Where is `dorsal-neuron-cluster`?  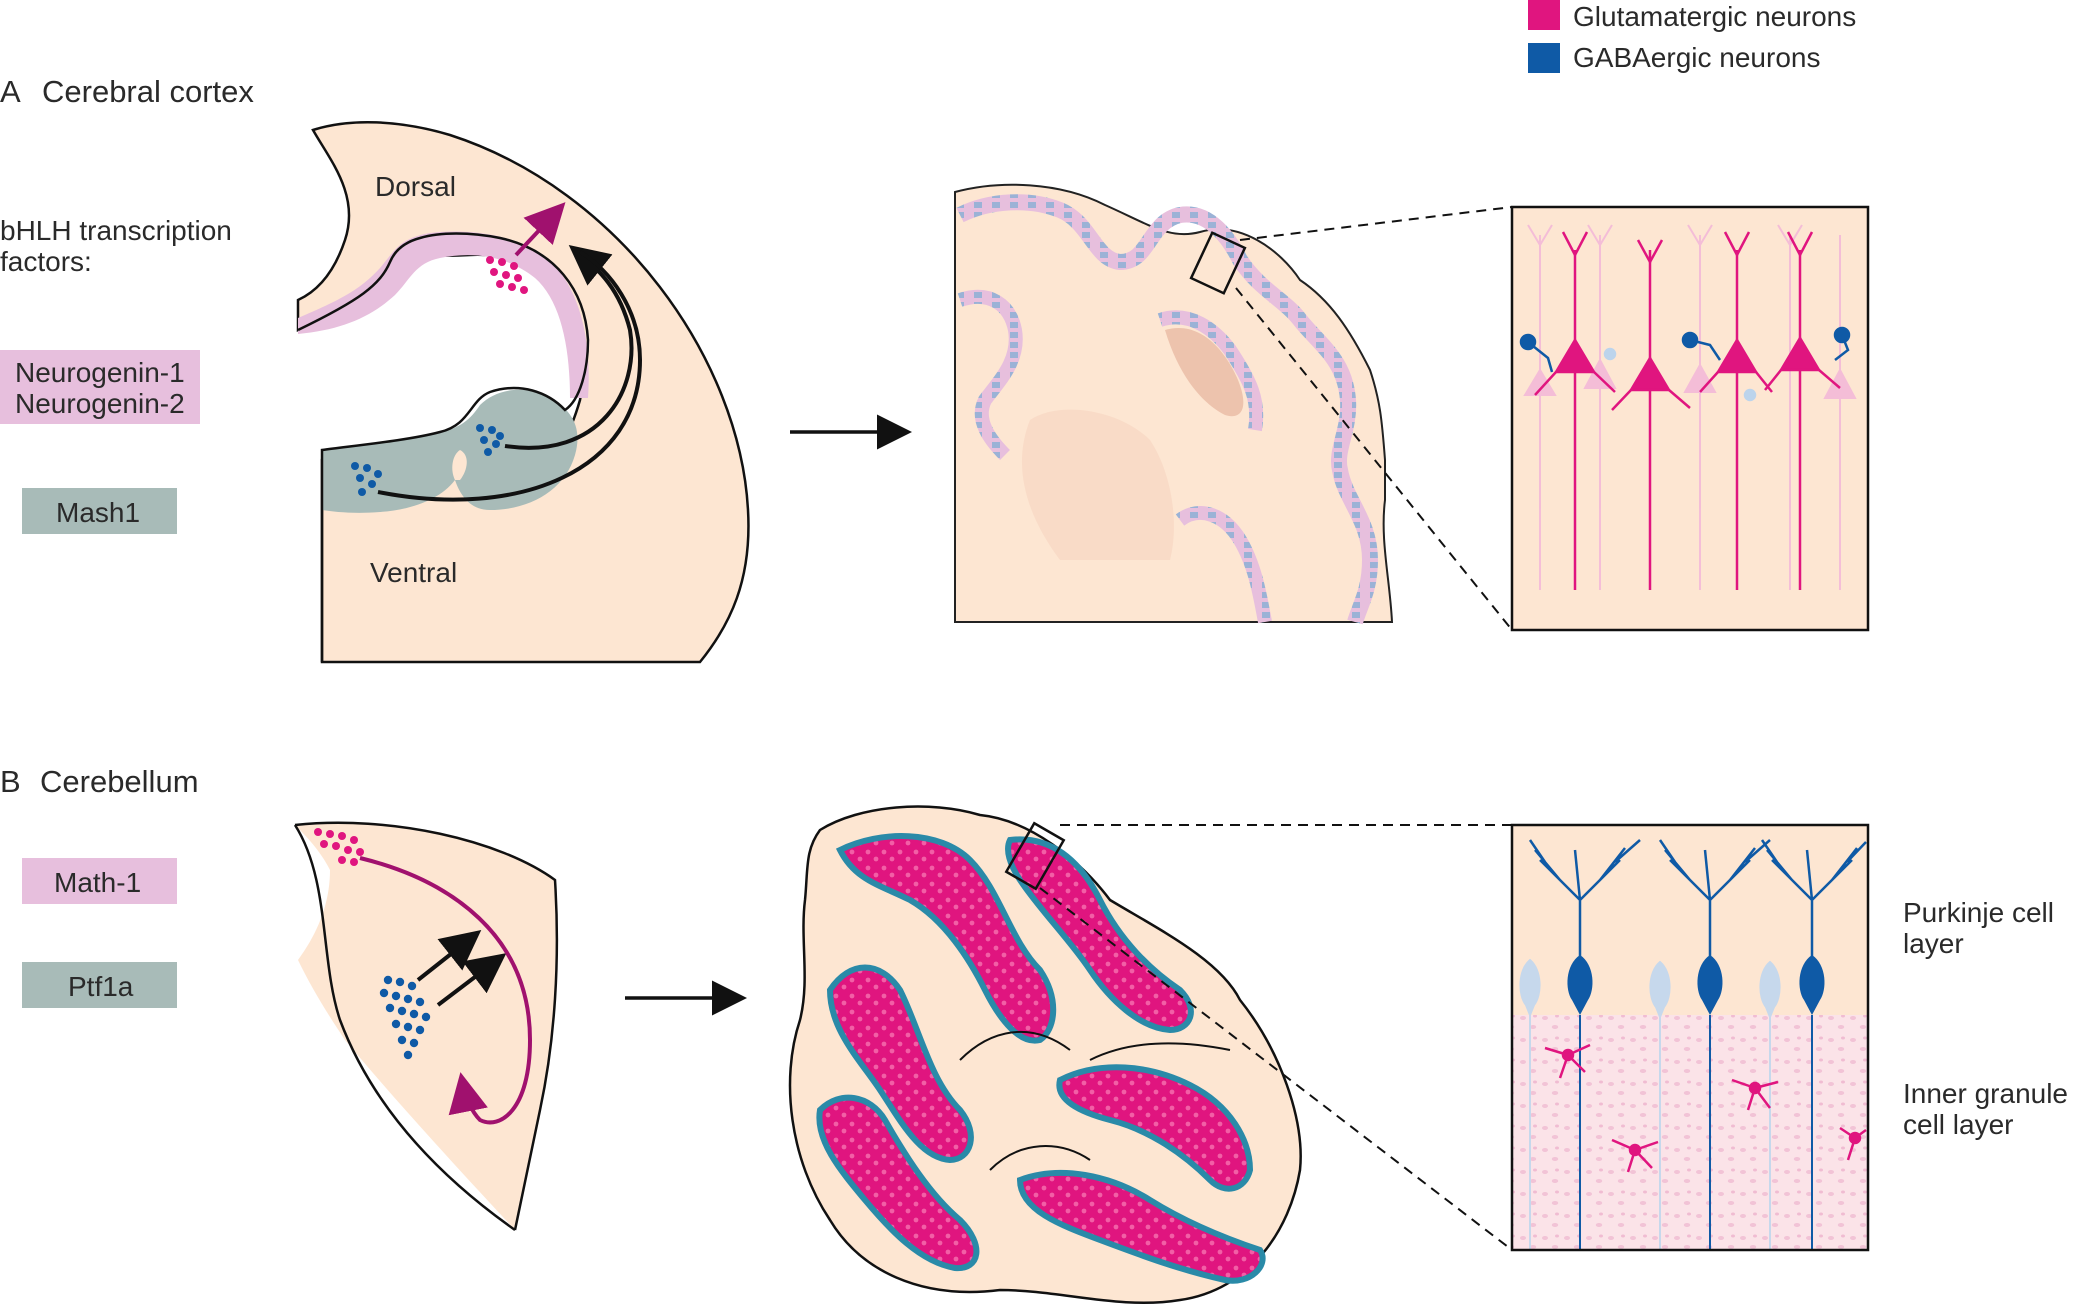 dorsal-neuron-cluster is located at coordinates (507, 275).